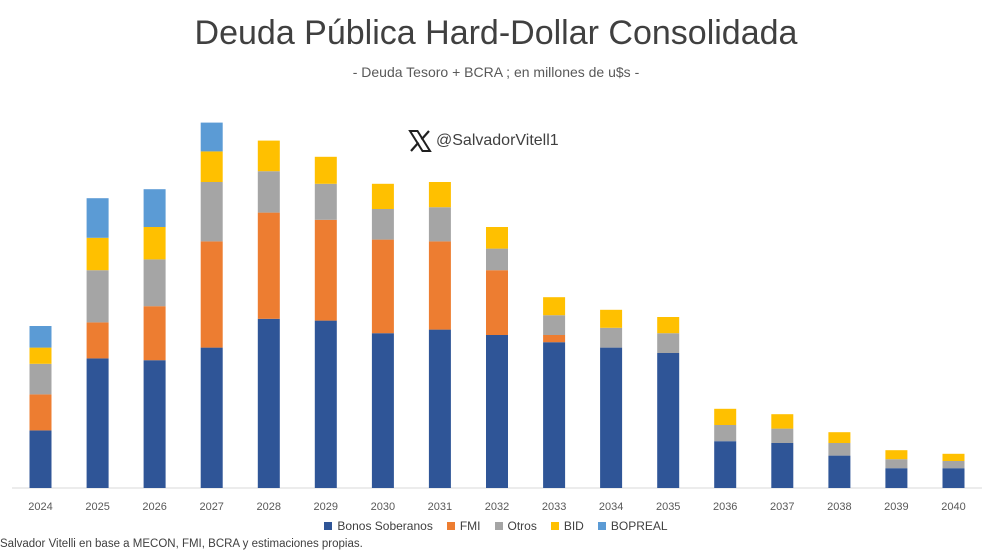 The height and width of the screenshot is (558, 992). Describe the element at coordinates (497, 140) in the screenshot. I see `handle-text: @SalvadorVitell1` at that location.